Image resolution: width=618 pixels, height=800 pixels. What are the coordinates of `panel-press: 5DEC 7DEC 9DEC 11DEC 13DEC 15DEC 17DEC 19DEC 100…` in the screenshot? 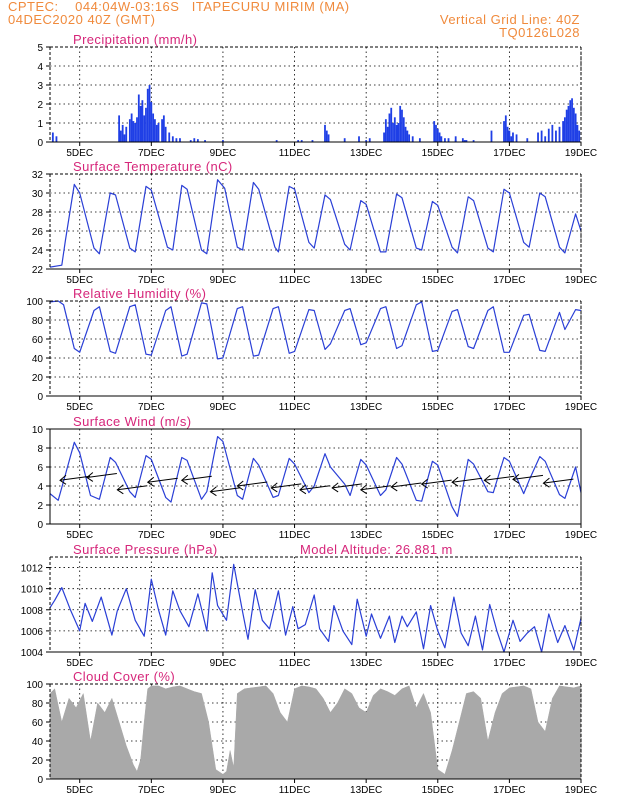 It's located at (309, 605).